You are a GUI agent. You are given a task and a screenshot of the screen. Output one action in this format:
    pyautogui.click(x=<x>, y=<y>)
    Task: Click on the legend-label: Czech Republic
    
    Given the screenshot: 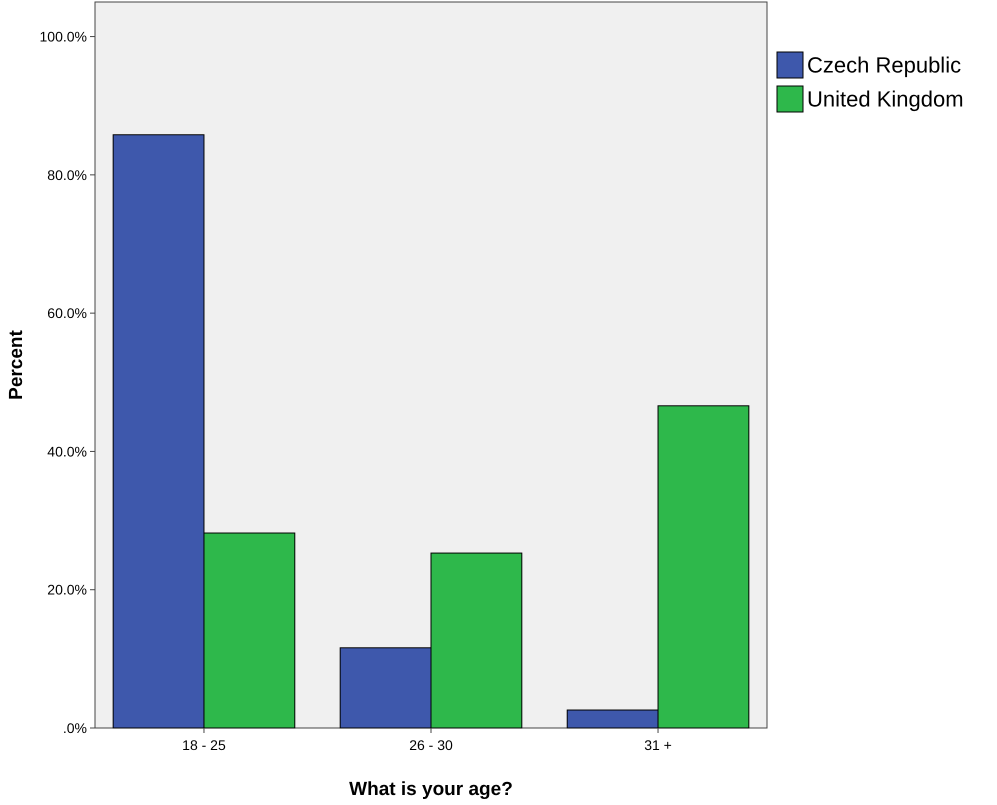 What is the action you would take?
    pyautogui.click(x=884, y=65)
    